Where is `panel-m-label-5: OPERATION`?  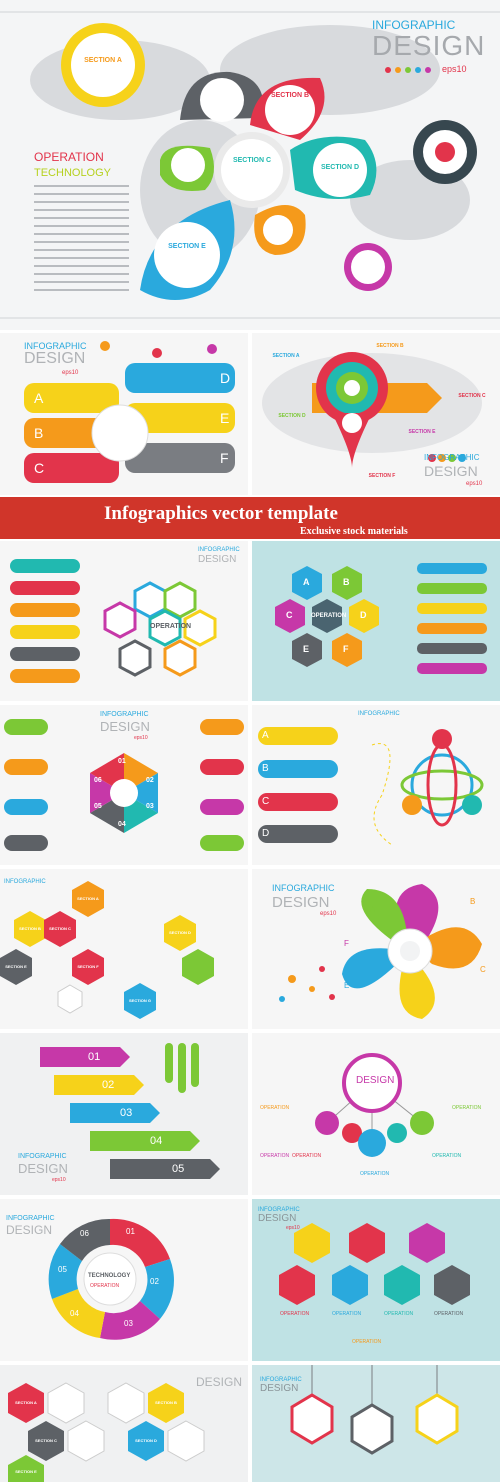
panel-m-label-5: OPERATION is located at coordinates (367, 1342).